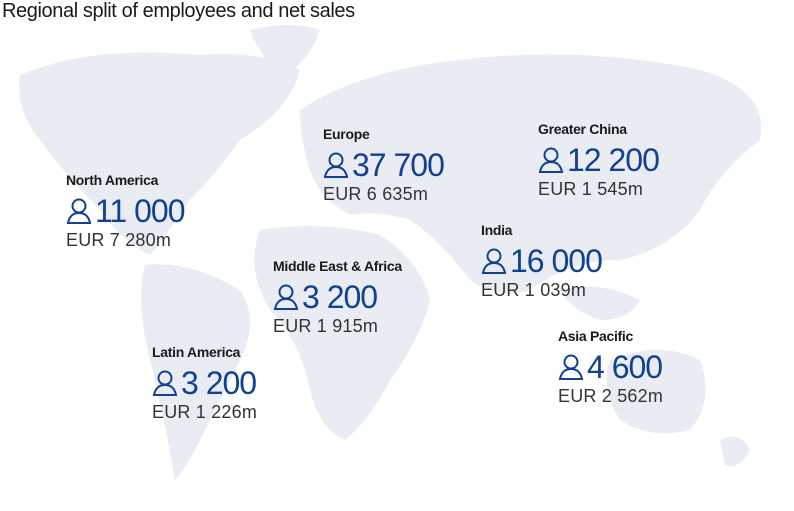 The height and width of the screenshot is (511, 794). What do you see at coordinates (346, 134) in the screenshot?
I see `region-name: Europe` at bounding box center [346, 134].